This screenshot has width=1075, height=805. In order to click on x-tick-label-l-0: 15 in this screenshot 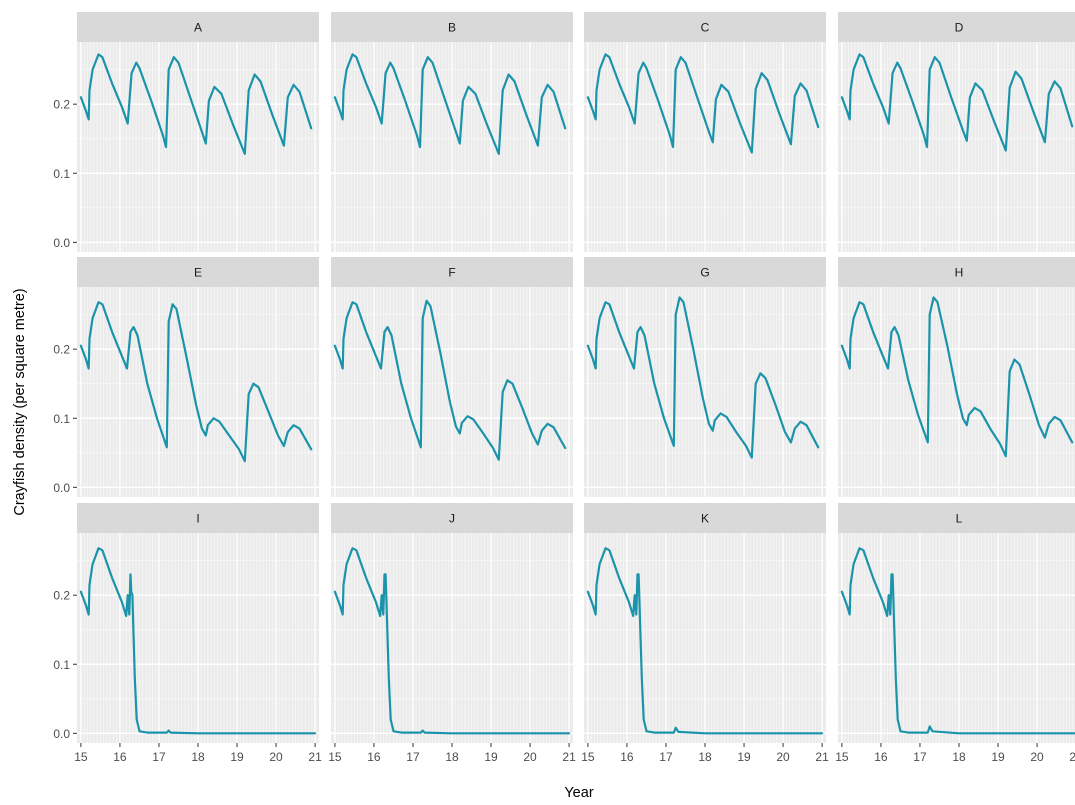, I will do `click(842, 757)`.